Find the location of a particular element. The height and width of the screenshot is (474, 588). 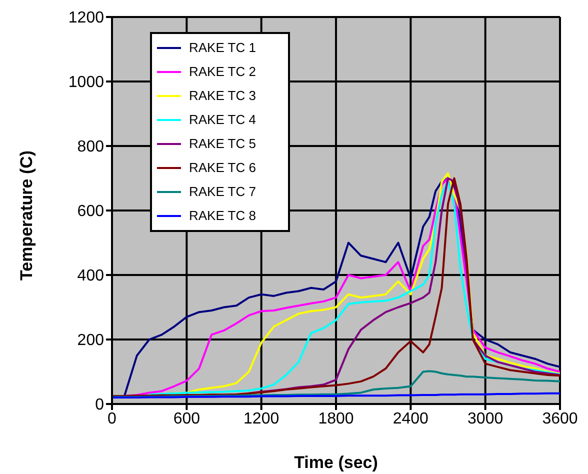

y-tick-label: 200 is located at coordinates (90, 341).